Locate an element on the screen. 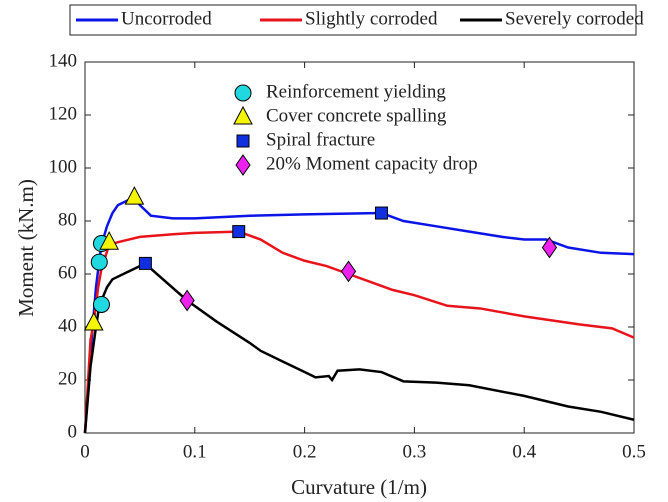 This screenshot has height=502, width=668. y-axis-label: Moment (kN.m) is located at coordinates (26, 248).